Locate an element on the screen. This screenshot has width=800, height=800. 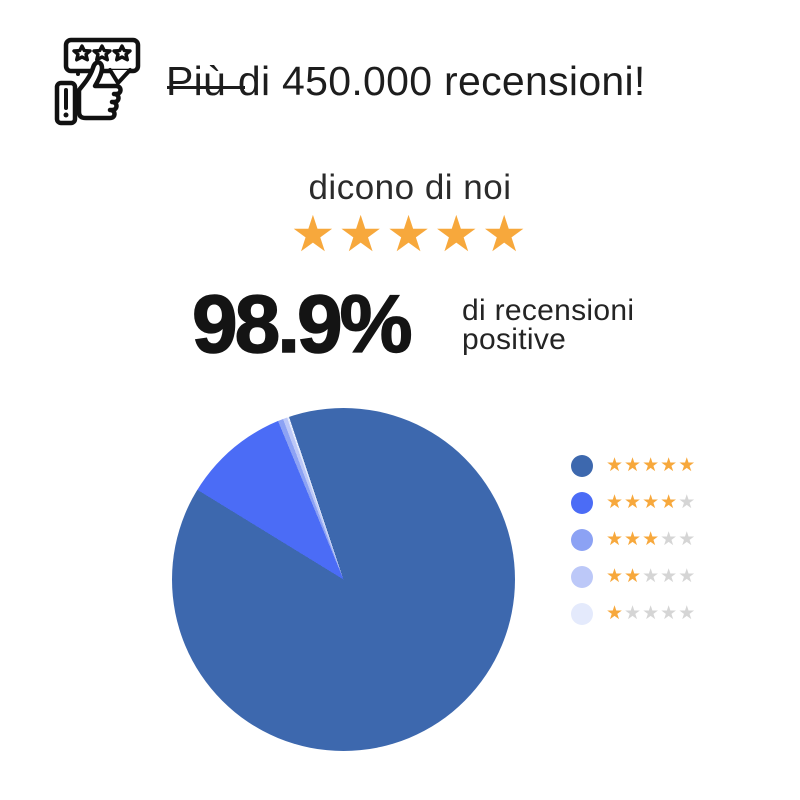
positive-percentage-label-line1: di recensioni is located at coordinates (548, 310).